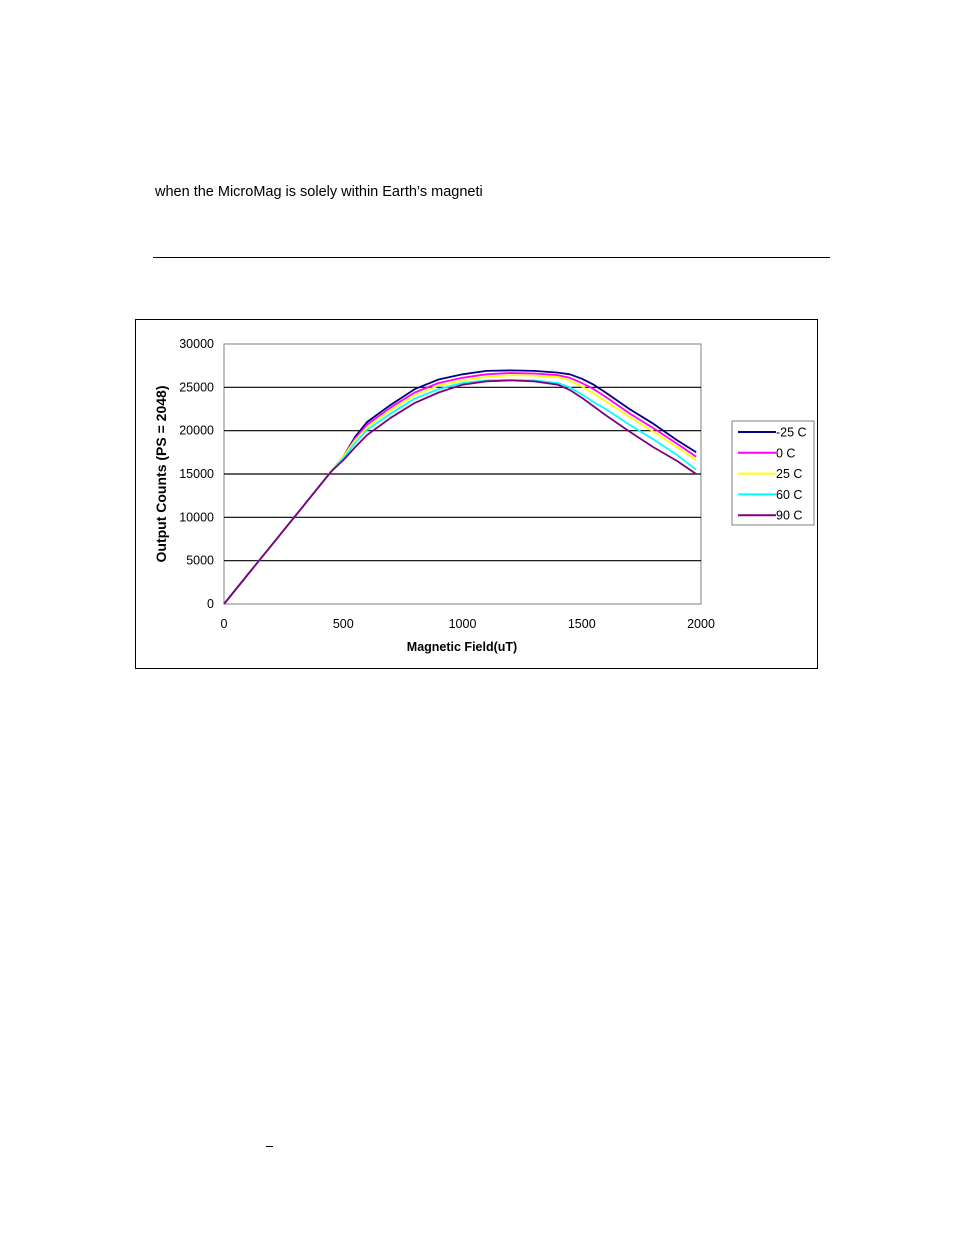  Describe the element at coordinates (462, 474) in the screenshot. I see `grid-lines` at that location.